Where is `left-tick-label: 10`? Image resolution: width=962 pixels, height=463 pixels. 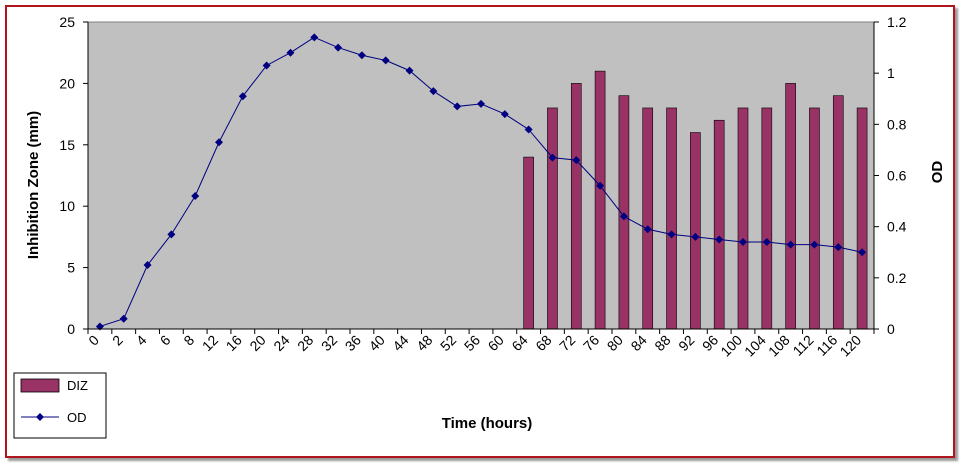
left-tick-label: 10 is located at coordinates (67, 206).